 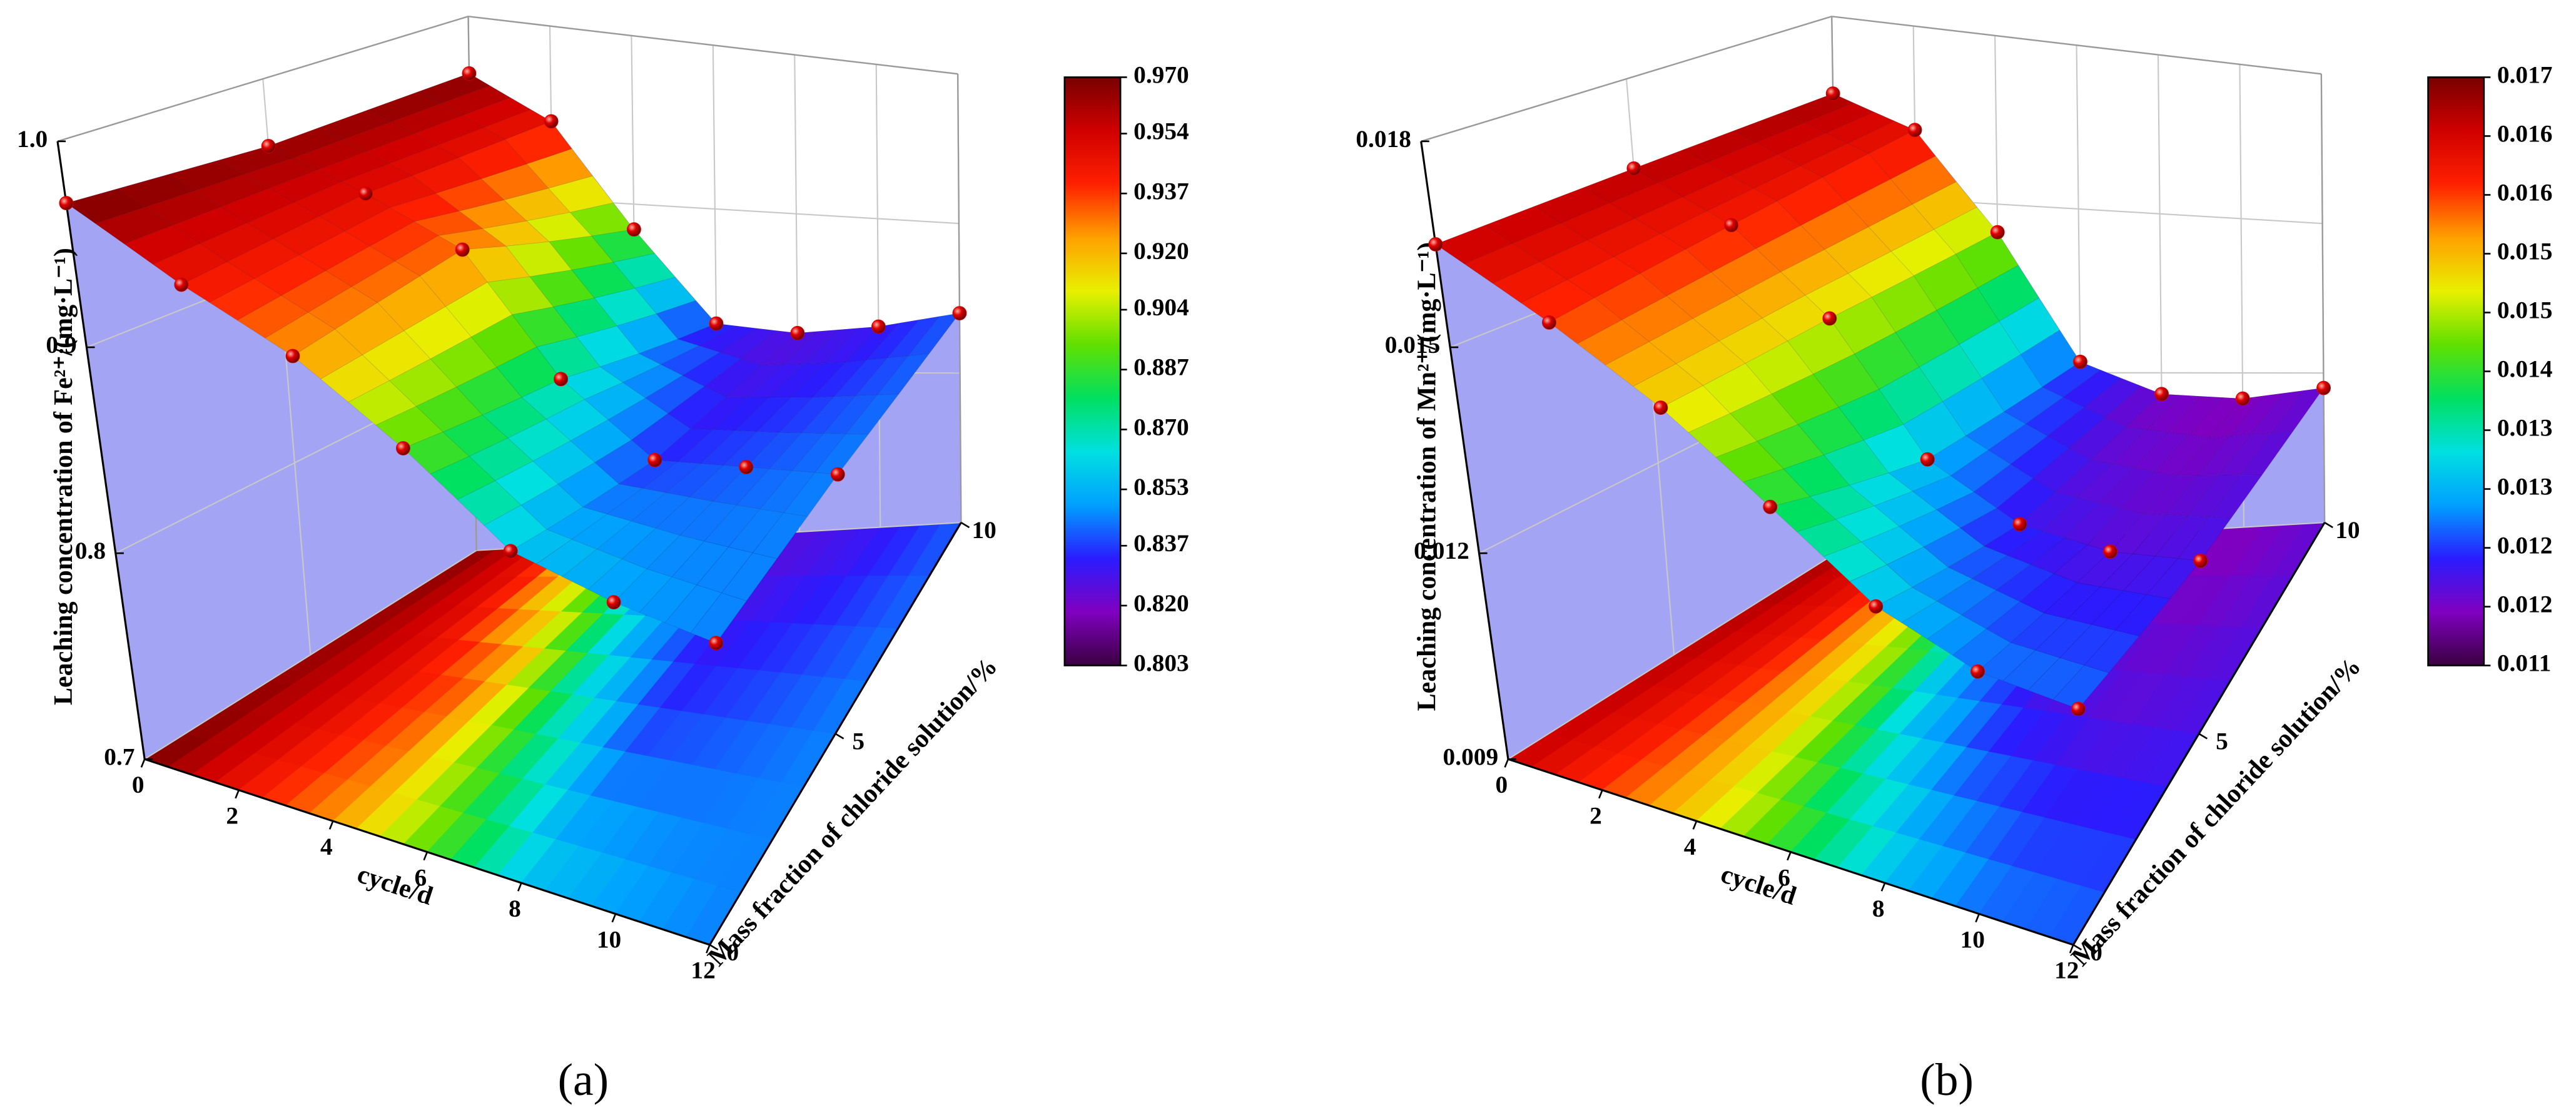 What do you see at coordinates (2525, 74) in the screenshot?
I see `colorbar-tick-label: 0.017` at bounding box center [2525, 74].